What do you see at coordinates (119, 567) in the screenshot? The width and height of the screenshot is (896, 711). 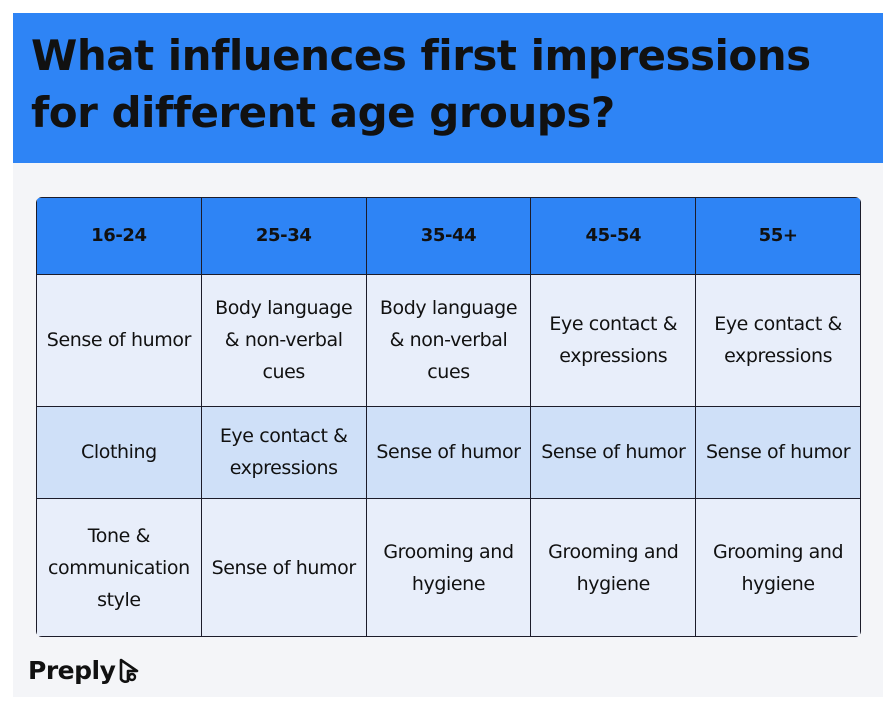 I see `table-cell: Tone & communication style` at bounding box center [119, 567].